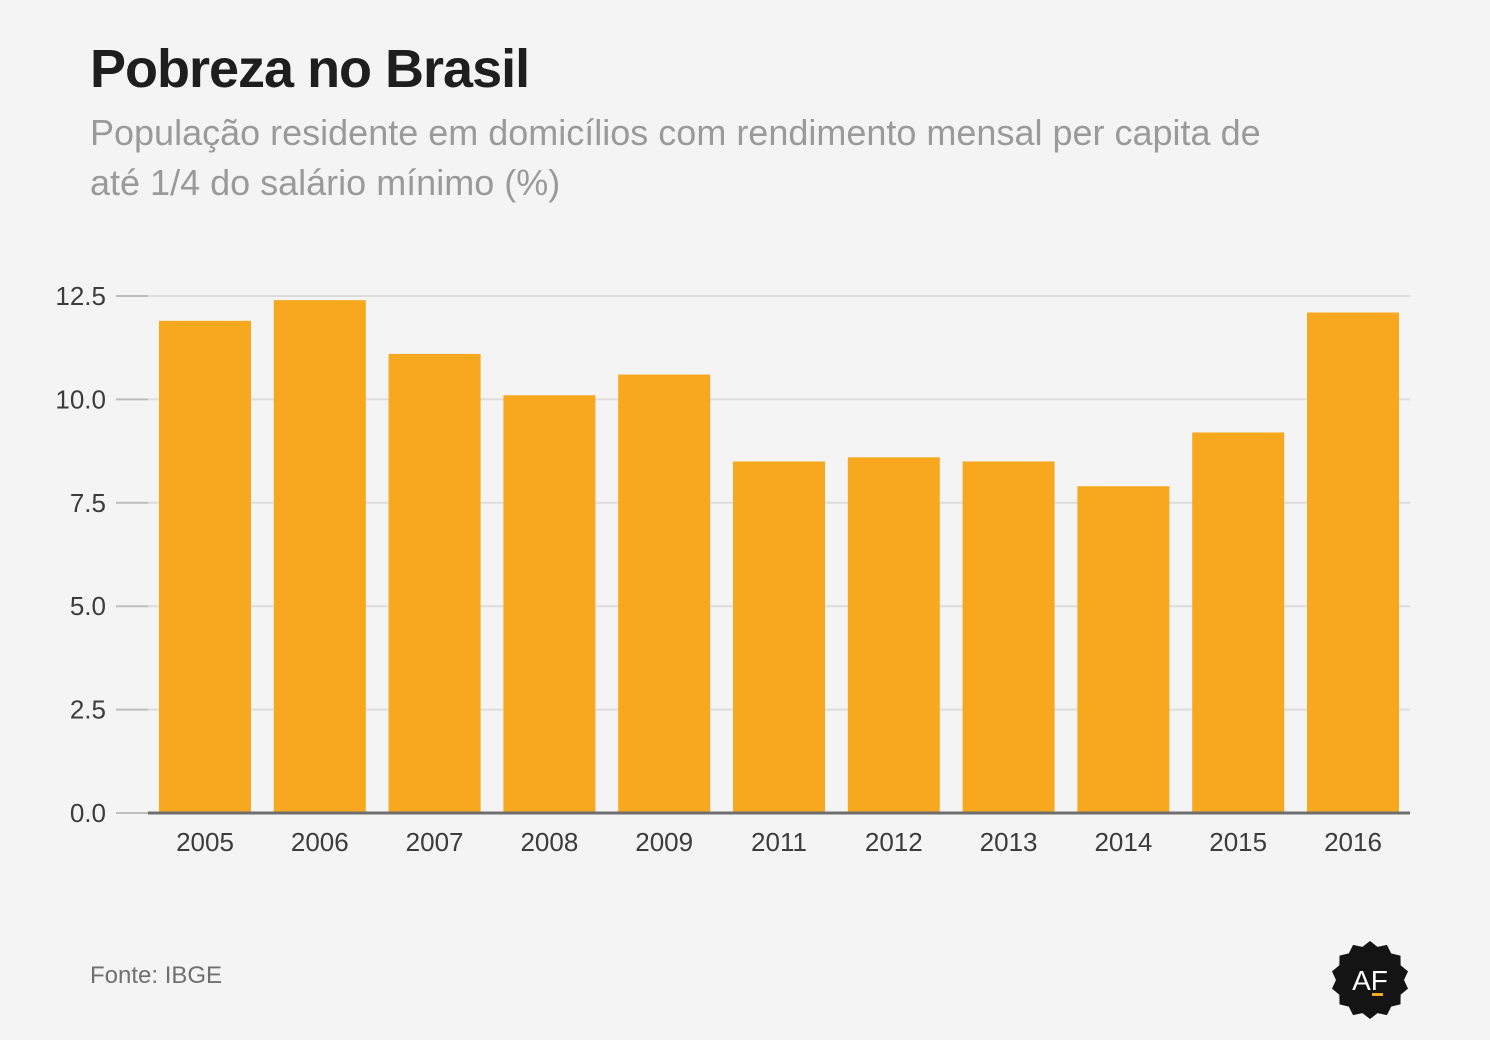  What do you see at coordinates (1009, 842) in the screenshot?
I see `x-tick-label: 2013` at bounding box center [1009, 842].